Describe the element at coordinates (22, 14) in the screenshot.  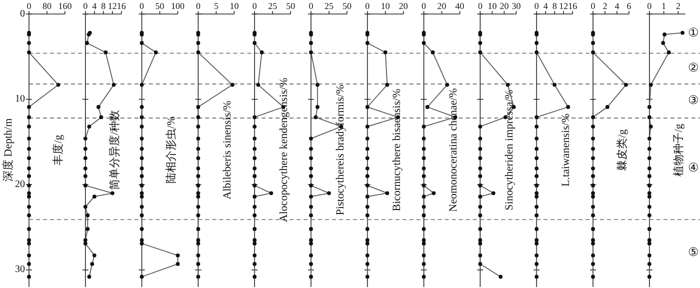
I see `y-tick-label: 0` at that location.